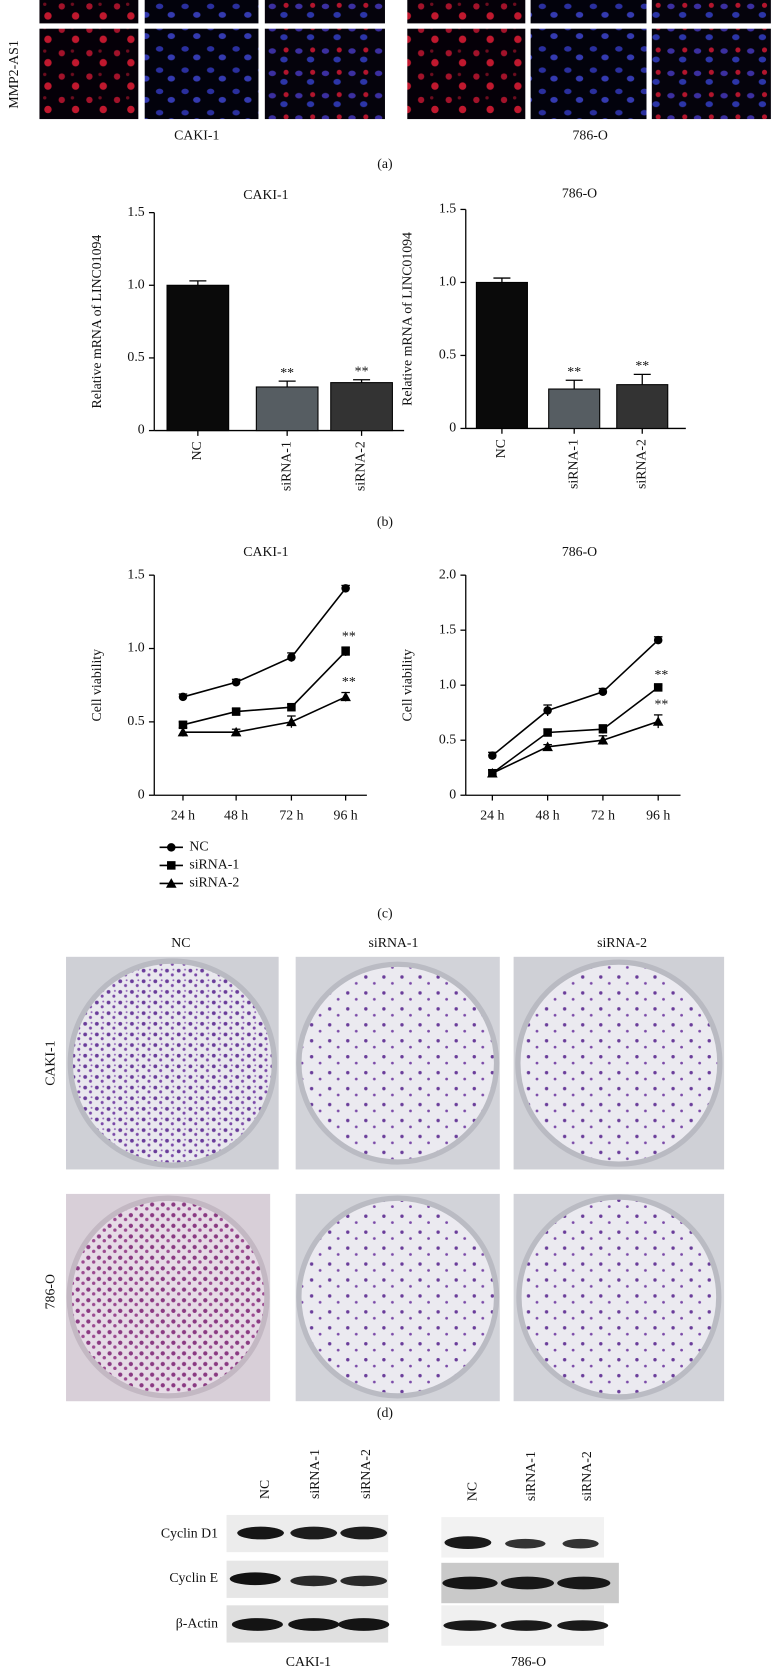  What do you see at coordinates (197, 1623) in the screenshot?
I see `blot-row-label: β-Actin` at bounding box center [197, 1623].